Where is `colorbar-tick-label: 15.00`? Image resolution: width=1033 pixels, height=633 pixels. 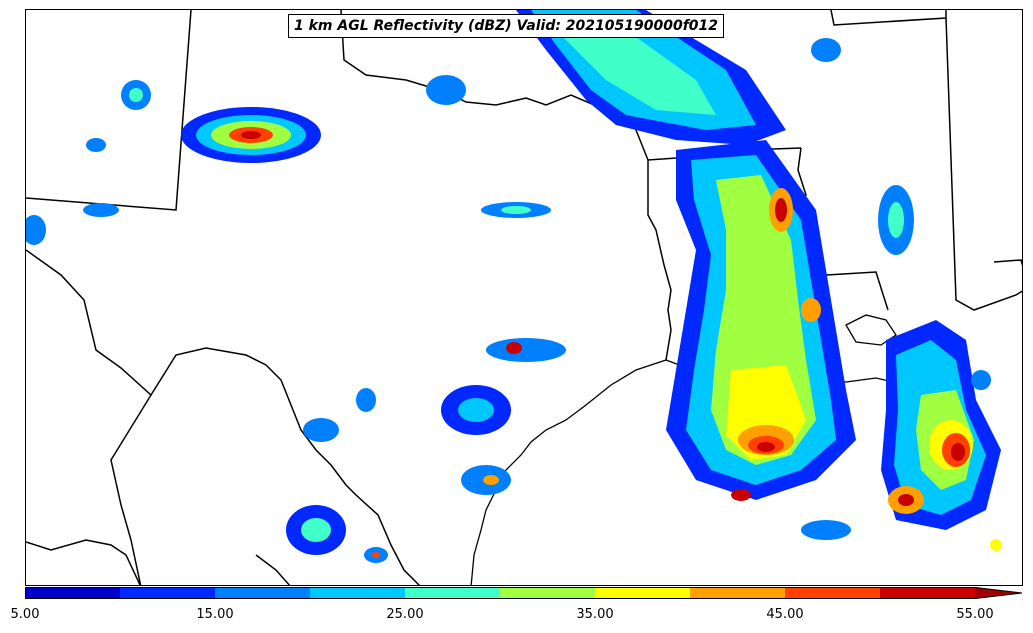 colorbar-tick-label: 15.00 is located at coordinates (215, 614).